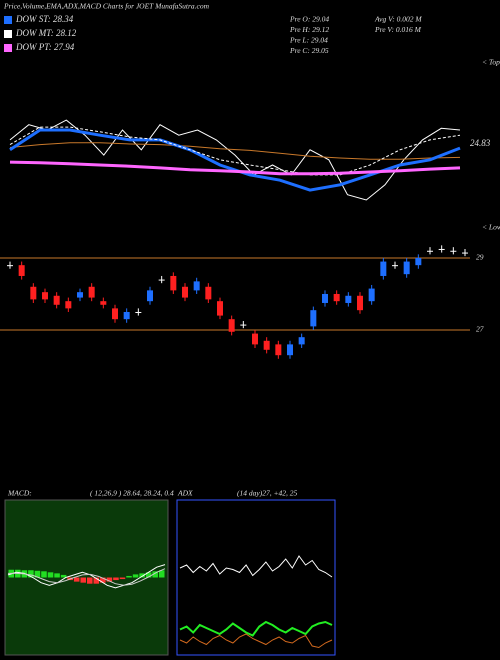 The width and height of the screenshot is (500, 660). I want to click on stat-text: Pre H: 29.12, so click(309, 29).